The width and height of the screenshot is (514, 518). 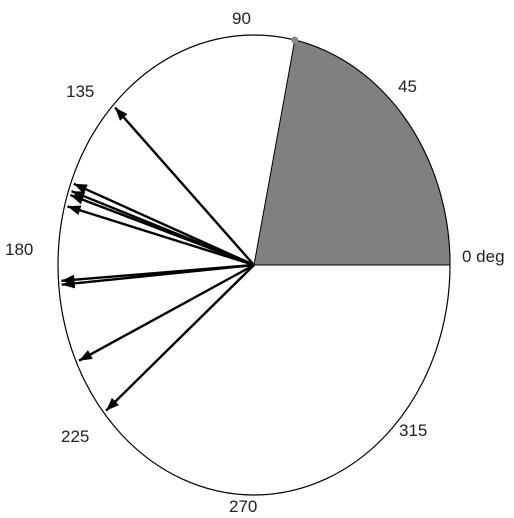 I want to click on sector-end-marker, so click(x=295, y=40).